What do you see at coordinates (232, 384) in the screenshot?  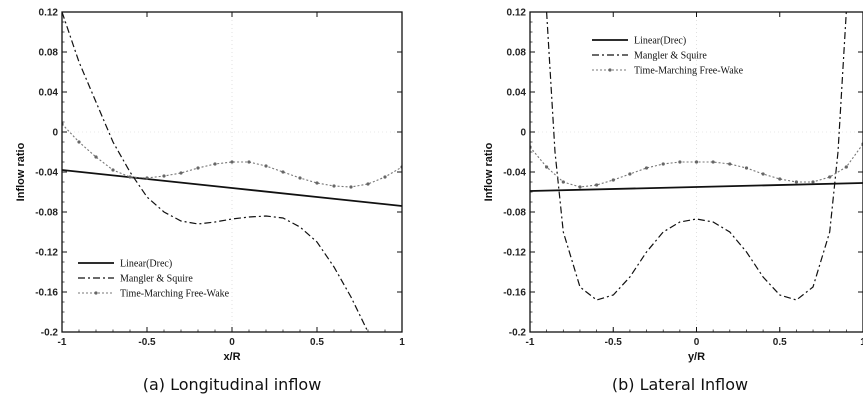 I see `figure-caption: (a) Longitudinal inflow` at bounding box center [232, 384].